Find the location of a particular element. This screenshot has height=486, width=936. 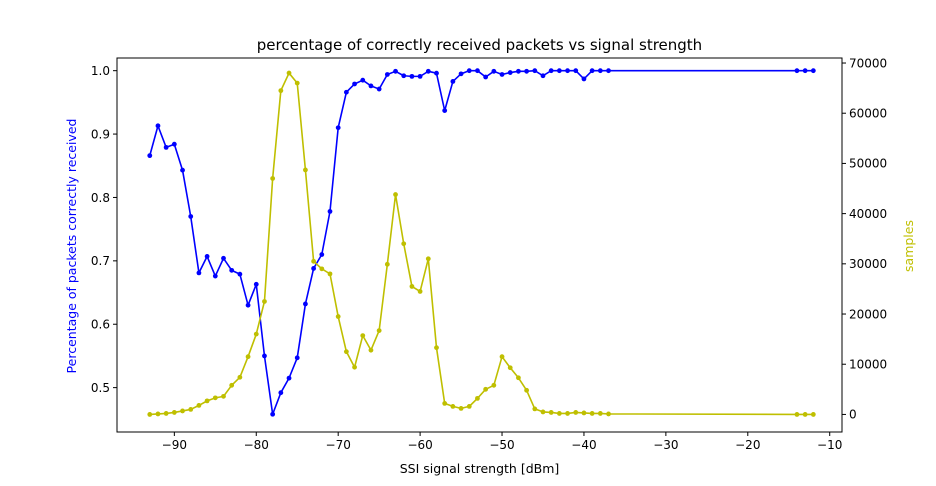

left-y-tick-label: 1.0 is located at coordinates (100, 71).